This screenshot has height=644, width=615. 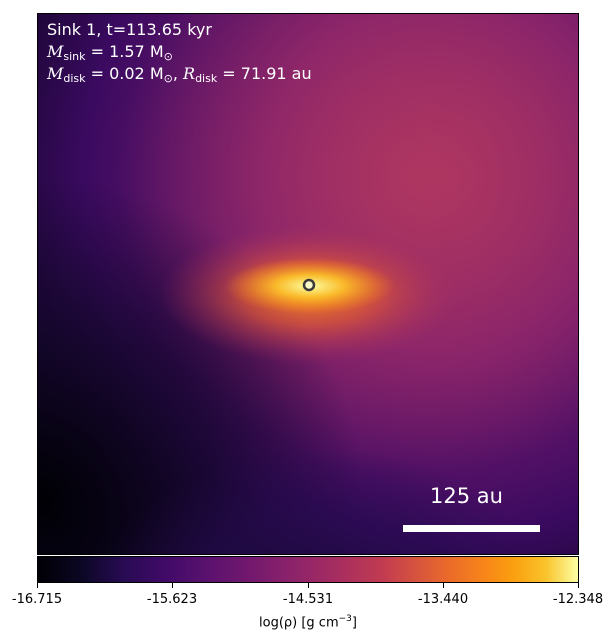 I want to click on scale-bar-label: 125 au, so click(x=466, y=496).